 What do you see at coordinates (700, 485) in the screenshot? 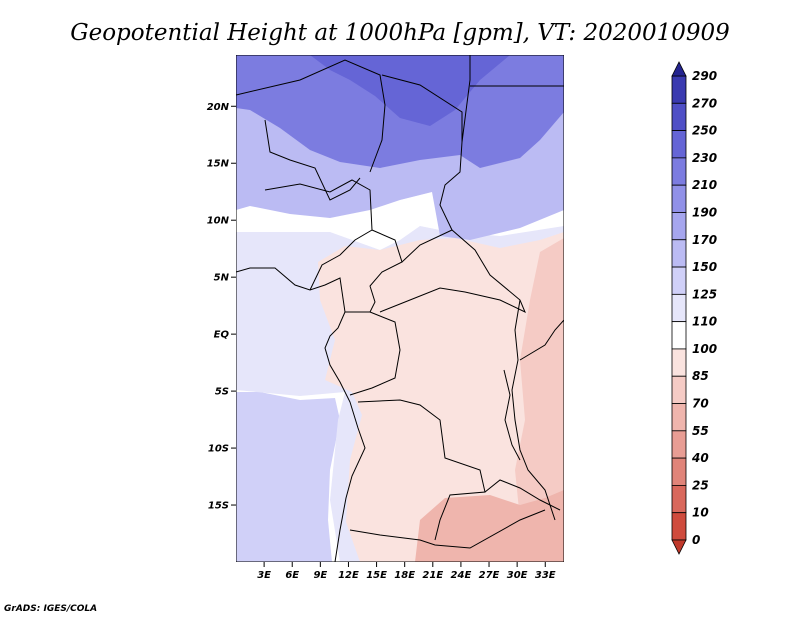
I see `colorbar-label: 25` at bounding box center [700, 485].